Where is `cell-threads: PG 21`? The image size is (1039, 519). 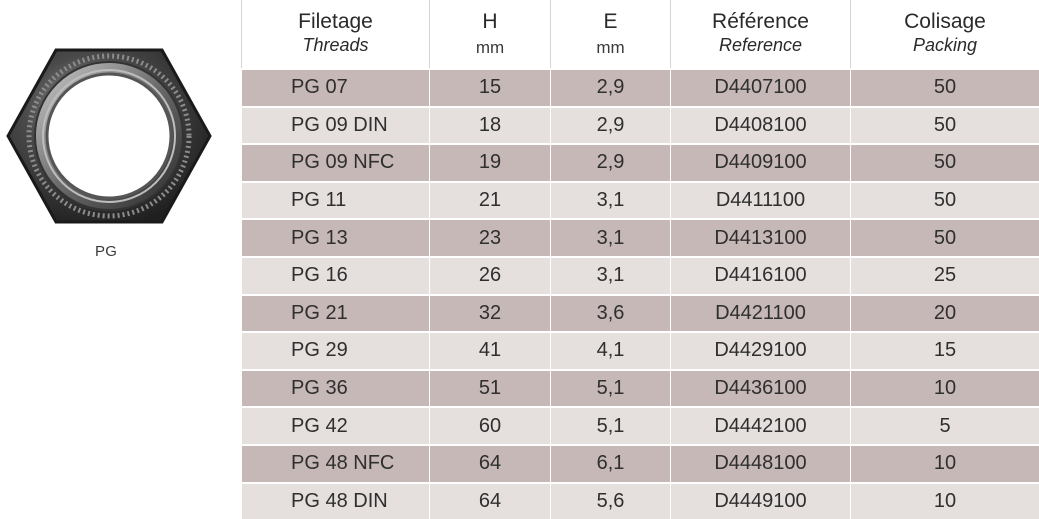
cell-threads: PG 21 is located at coordinates (336, 314).